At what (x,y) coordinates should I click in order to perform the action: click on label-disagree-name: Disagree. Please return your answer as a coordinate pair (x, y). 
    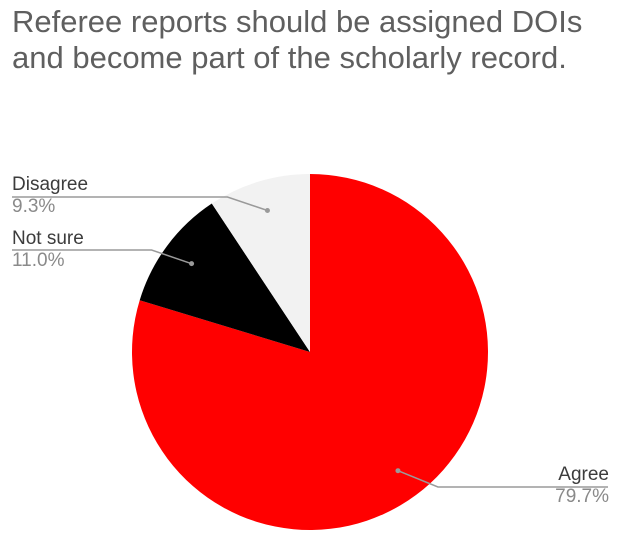
    Looking at the image, I should click on (50, 184).